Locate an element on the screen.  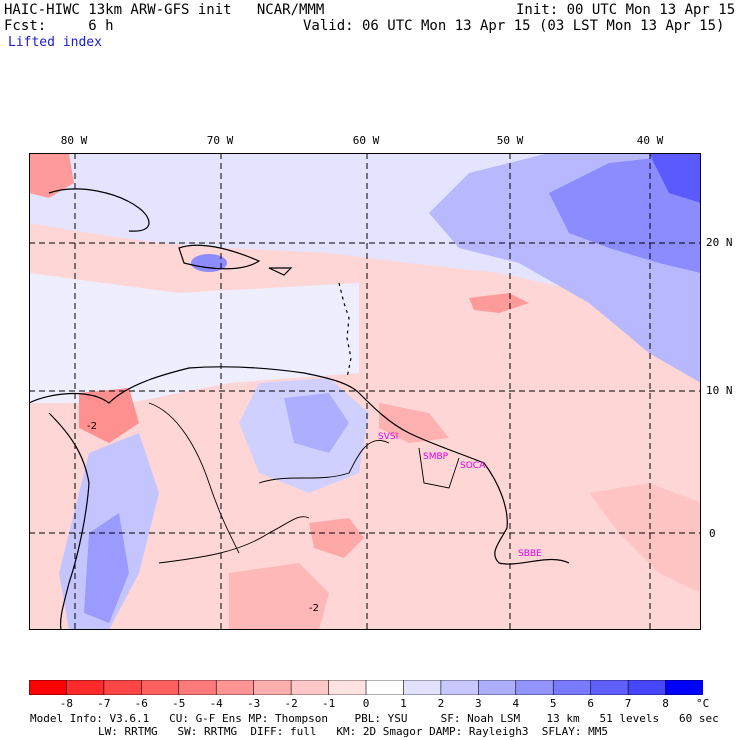
pacific-coast is located at coordinates (69, 521).